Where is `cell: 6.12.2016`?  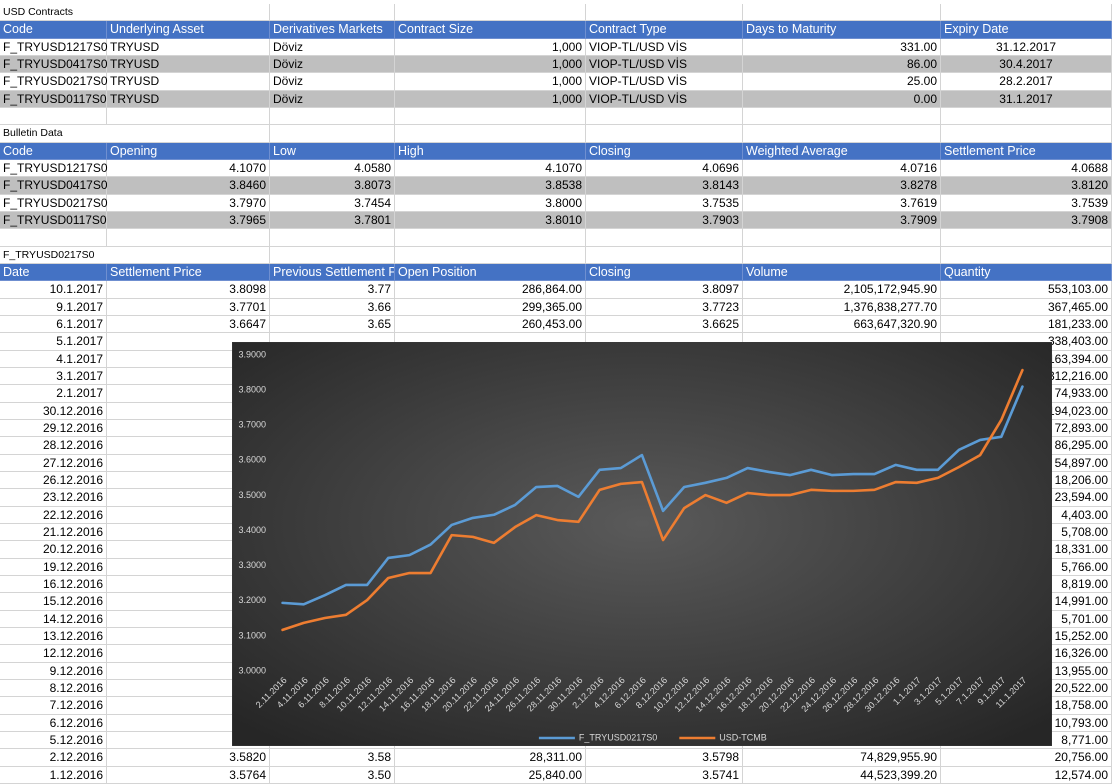 cell: 6.12.2016 is located at coordinates (53, 723).